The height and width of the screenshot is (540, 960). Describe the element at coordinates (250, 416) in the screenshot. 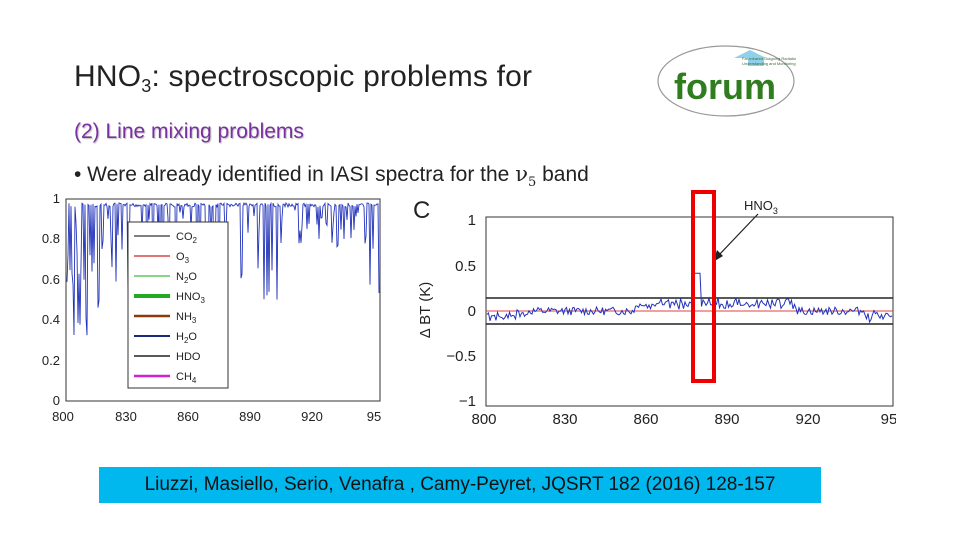

I see `left-xtick-label: 890` at that location.